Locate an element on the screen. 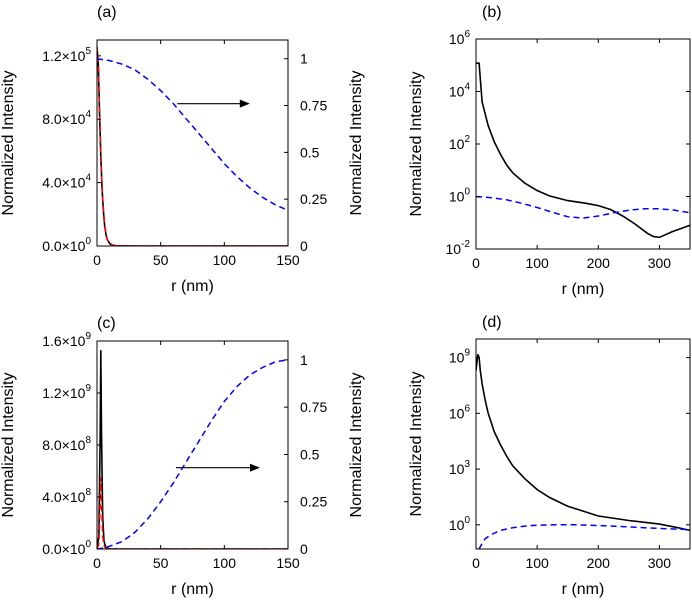 This screenshot has height=604, width=692. y-tick-exponent: 3 is located at coordinates (467, 464).